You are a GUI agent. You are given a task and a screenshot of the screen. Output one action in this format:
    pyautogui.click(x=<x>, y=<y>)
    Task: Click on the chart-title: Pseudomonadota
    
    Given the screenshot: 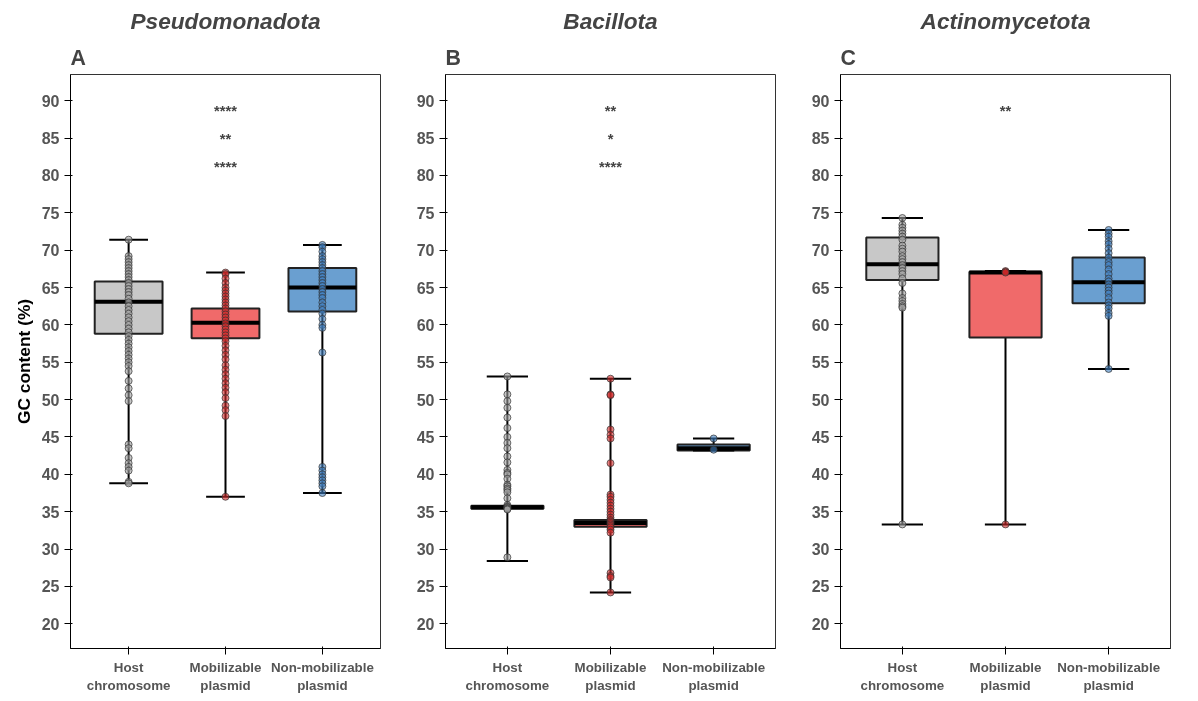 What is the action you would take?
    pyautogui.click(x=225, y=20)
    